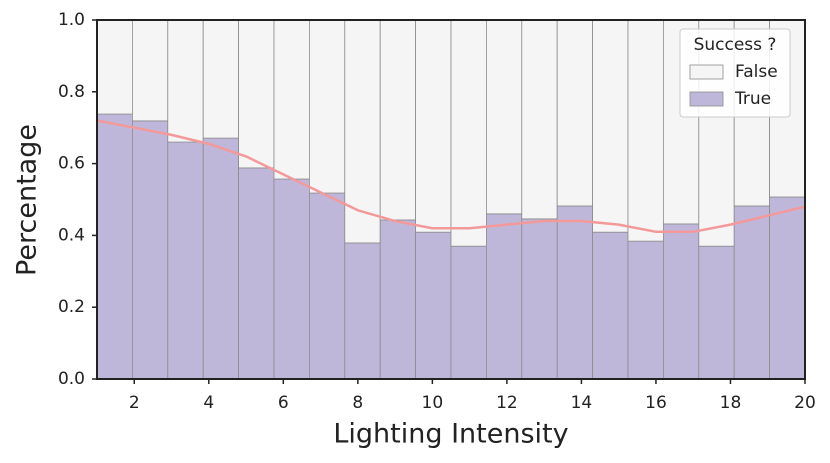  Describe the element at coordinates (134, 403) in the screenshot. I see `x-tick-label: 2` at that location.